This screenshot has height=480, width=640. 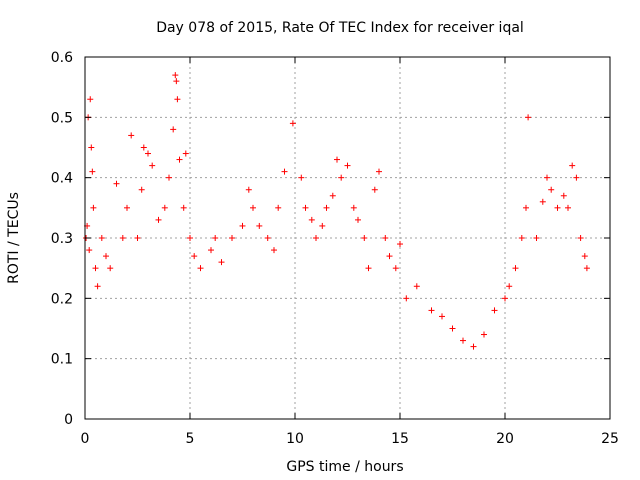 What do you see at coordinates (62, 299) in the screenshot?
I see `y-tick-label: 0.2` at bounding box center [62, 299].